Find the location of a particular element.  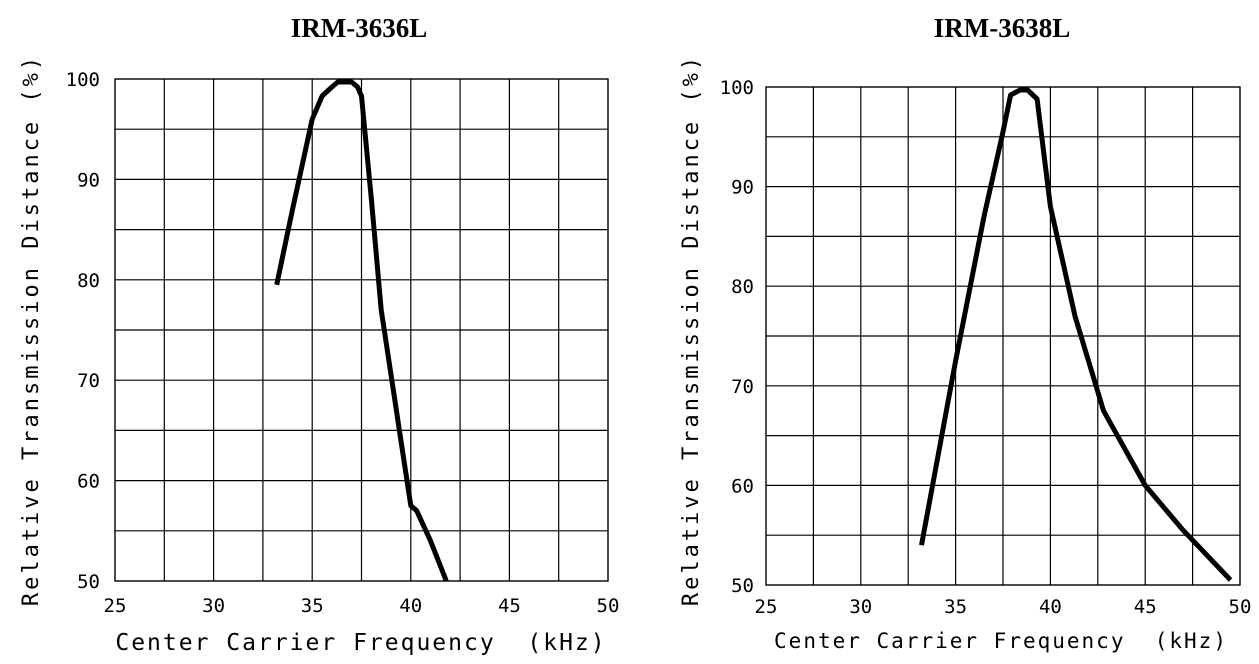

series-line is located at coordinates (361, 330).